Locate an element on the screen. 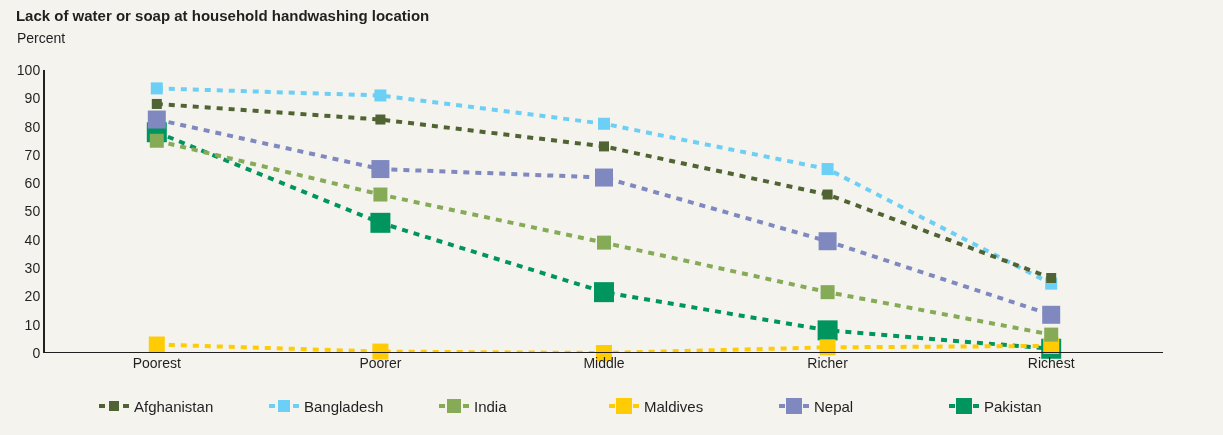  x-tick-label: Poorer is located at coordinates (380, 363).